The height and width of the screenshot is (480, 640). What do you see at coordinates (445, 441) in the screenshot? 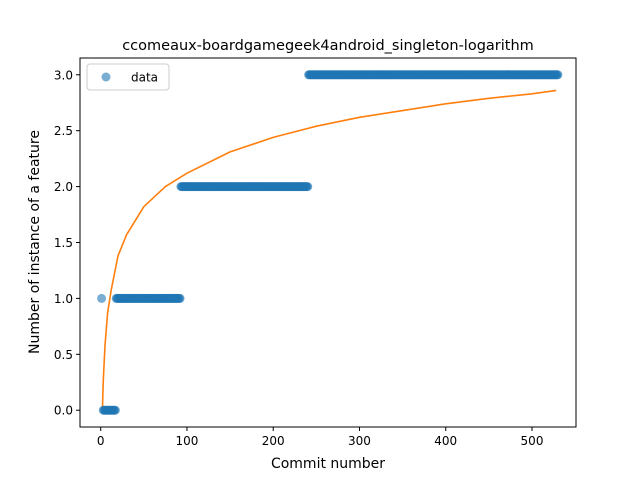
I see `x-tick-label: 400` at bounding box center [445, 441].